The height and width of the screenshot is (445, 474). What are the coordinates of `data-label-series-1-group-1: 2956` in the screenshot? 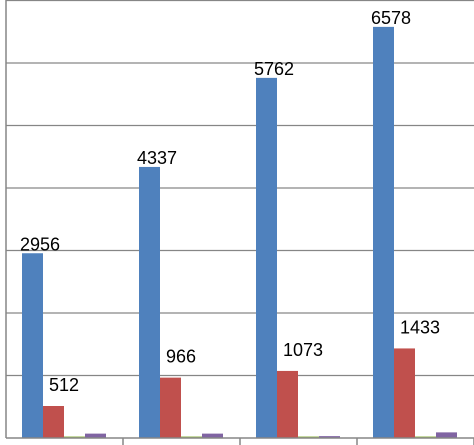 It's located at (40, 244).